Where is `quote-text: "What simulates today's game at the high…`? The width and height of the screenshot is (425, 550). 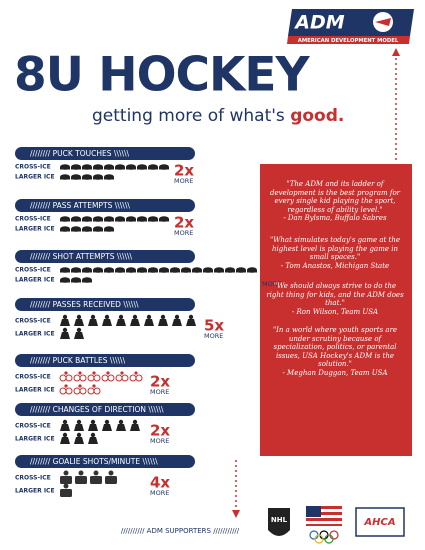
quote-text: "What simulates today's game at the high… is located at coordinates (334, 249).